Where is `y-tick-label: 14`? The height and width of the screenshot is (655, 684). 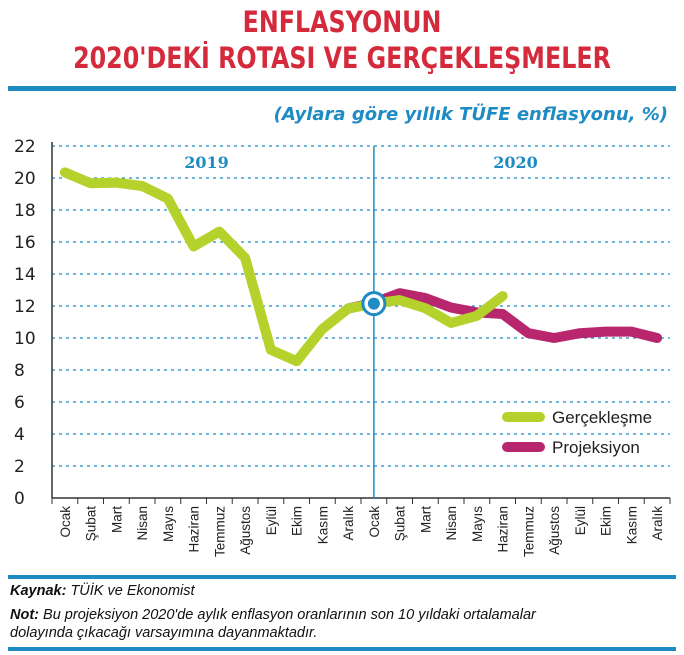 y-tick-label: 14 is located at coordinates (25, 275).